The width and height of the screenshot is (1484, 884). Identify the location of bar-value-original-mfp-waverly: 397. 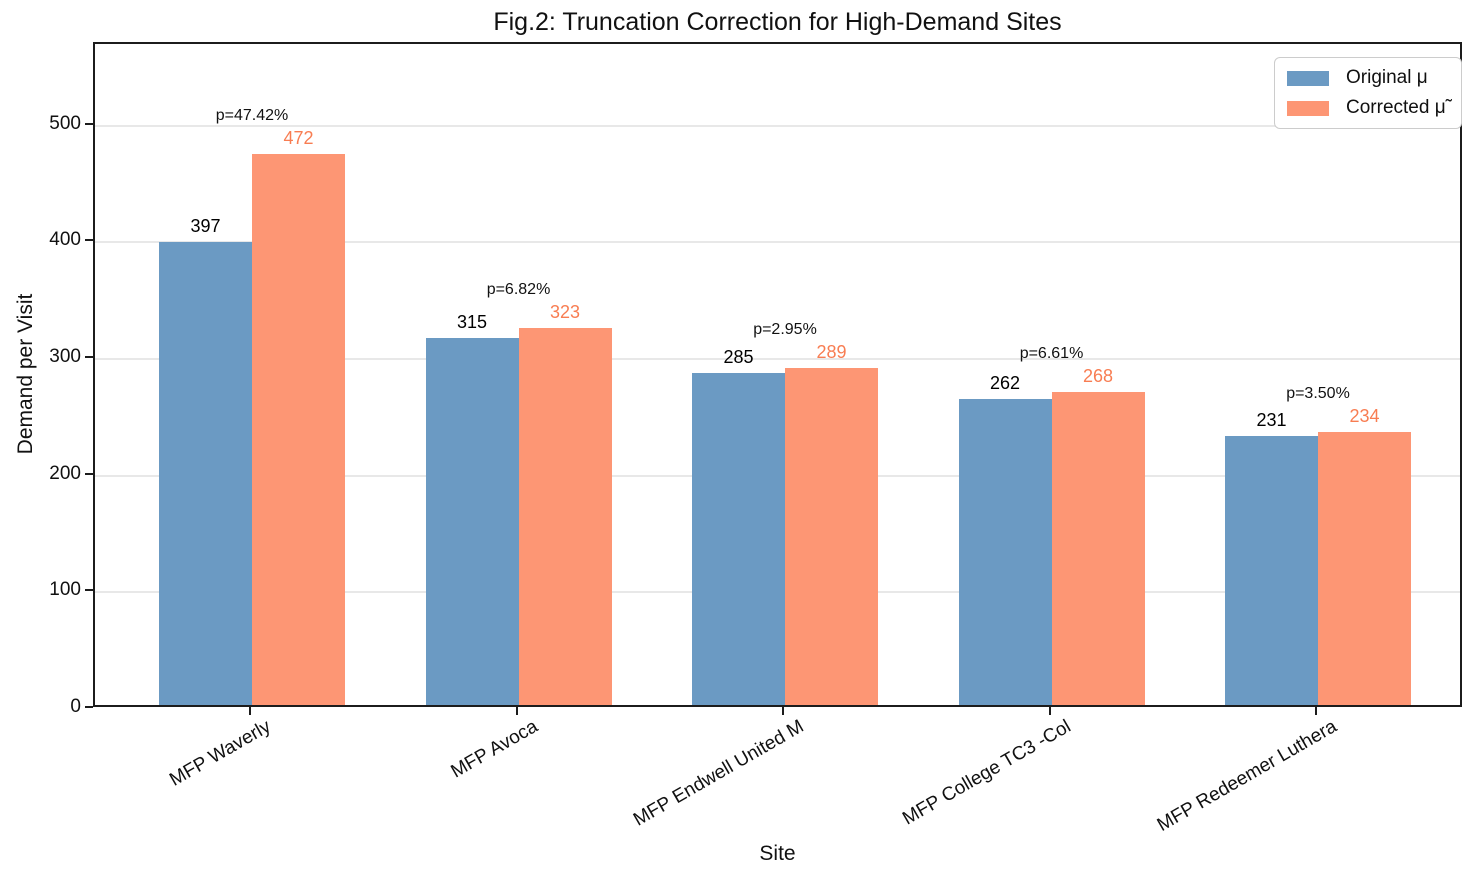
(205, 225).